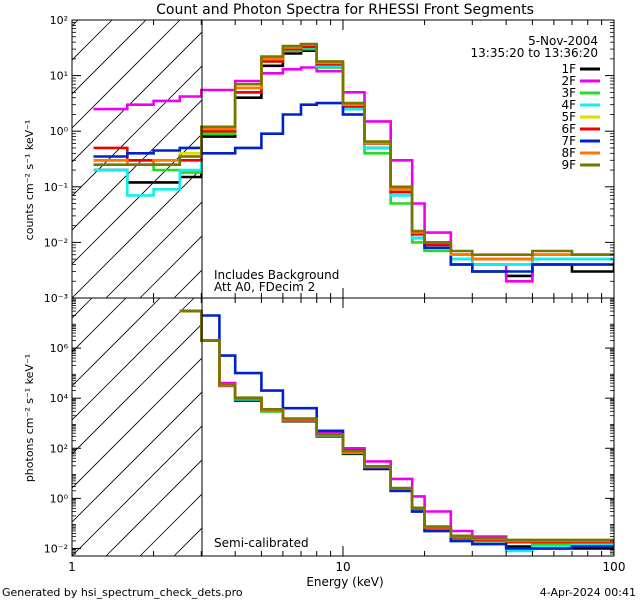 Image resolution: width=640 pixels, height=600 pixels. Describe the element at coordinates (29, 418) in the screenshot. I see `y-axis-label-bottom: photons cm⁻² s⁻¹ keV⁻¹` at that location.